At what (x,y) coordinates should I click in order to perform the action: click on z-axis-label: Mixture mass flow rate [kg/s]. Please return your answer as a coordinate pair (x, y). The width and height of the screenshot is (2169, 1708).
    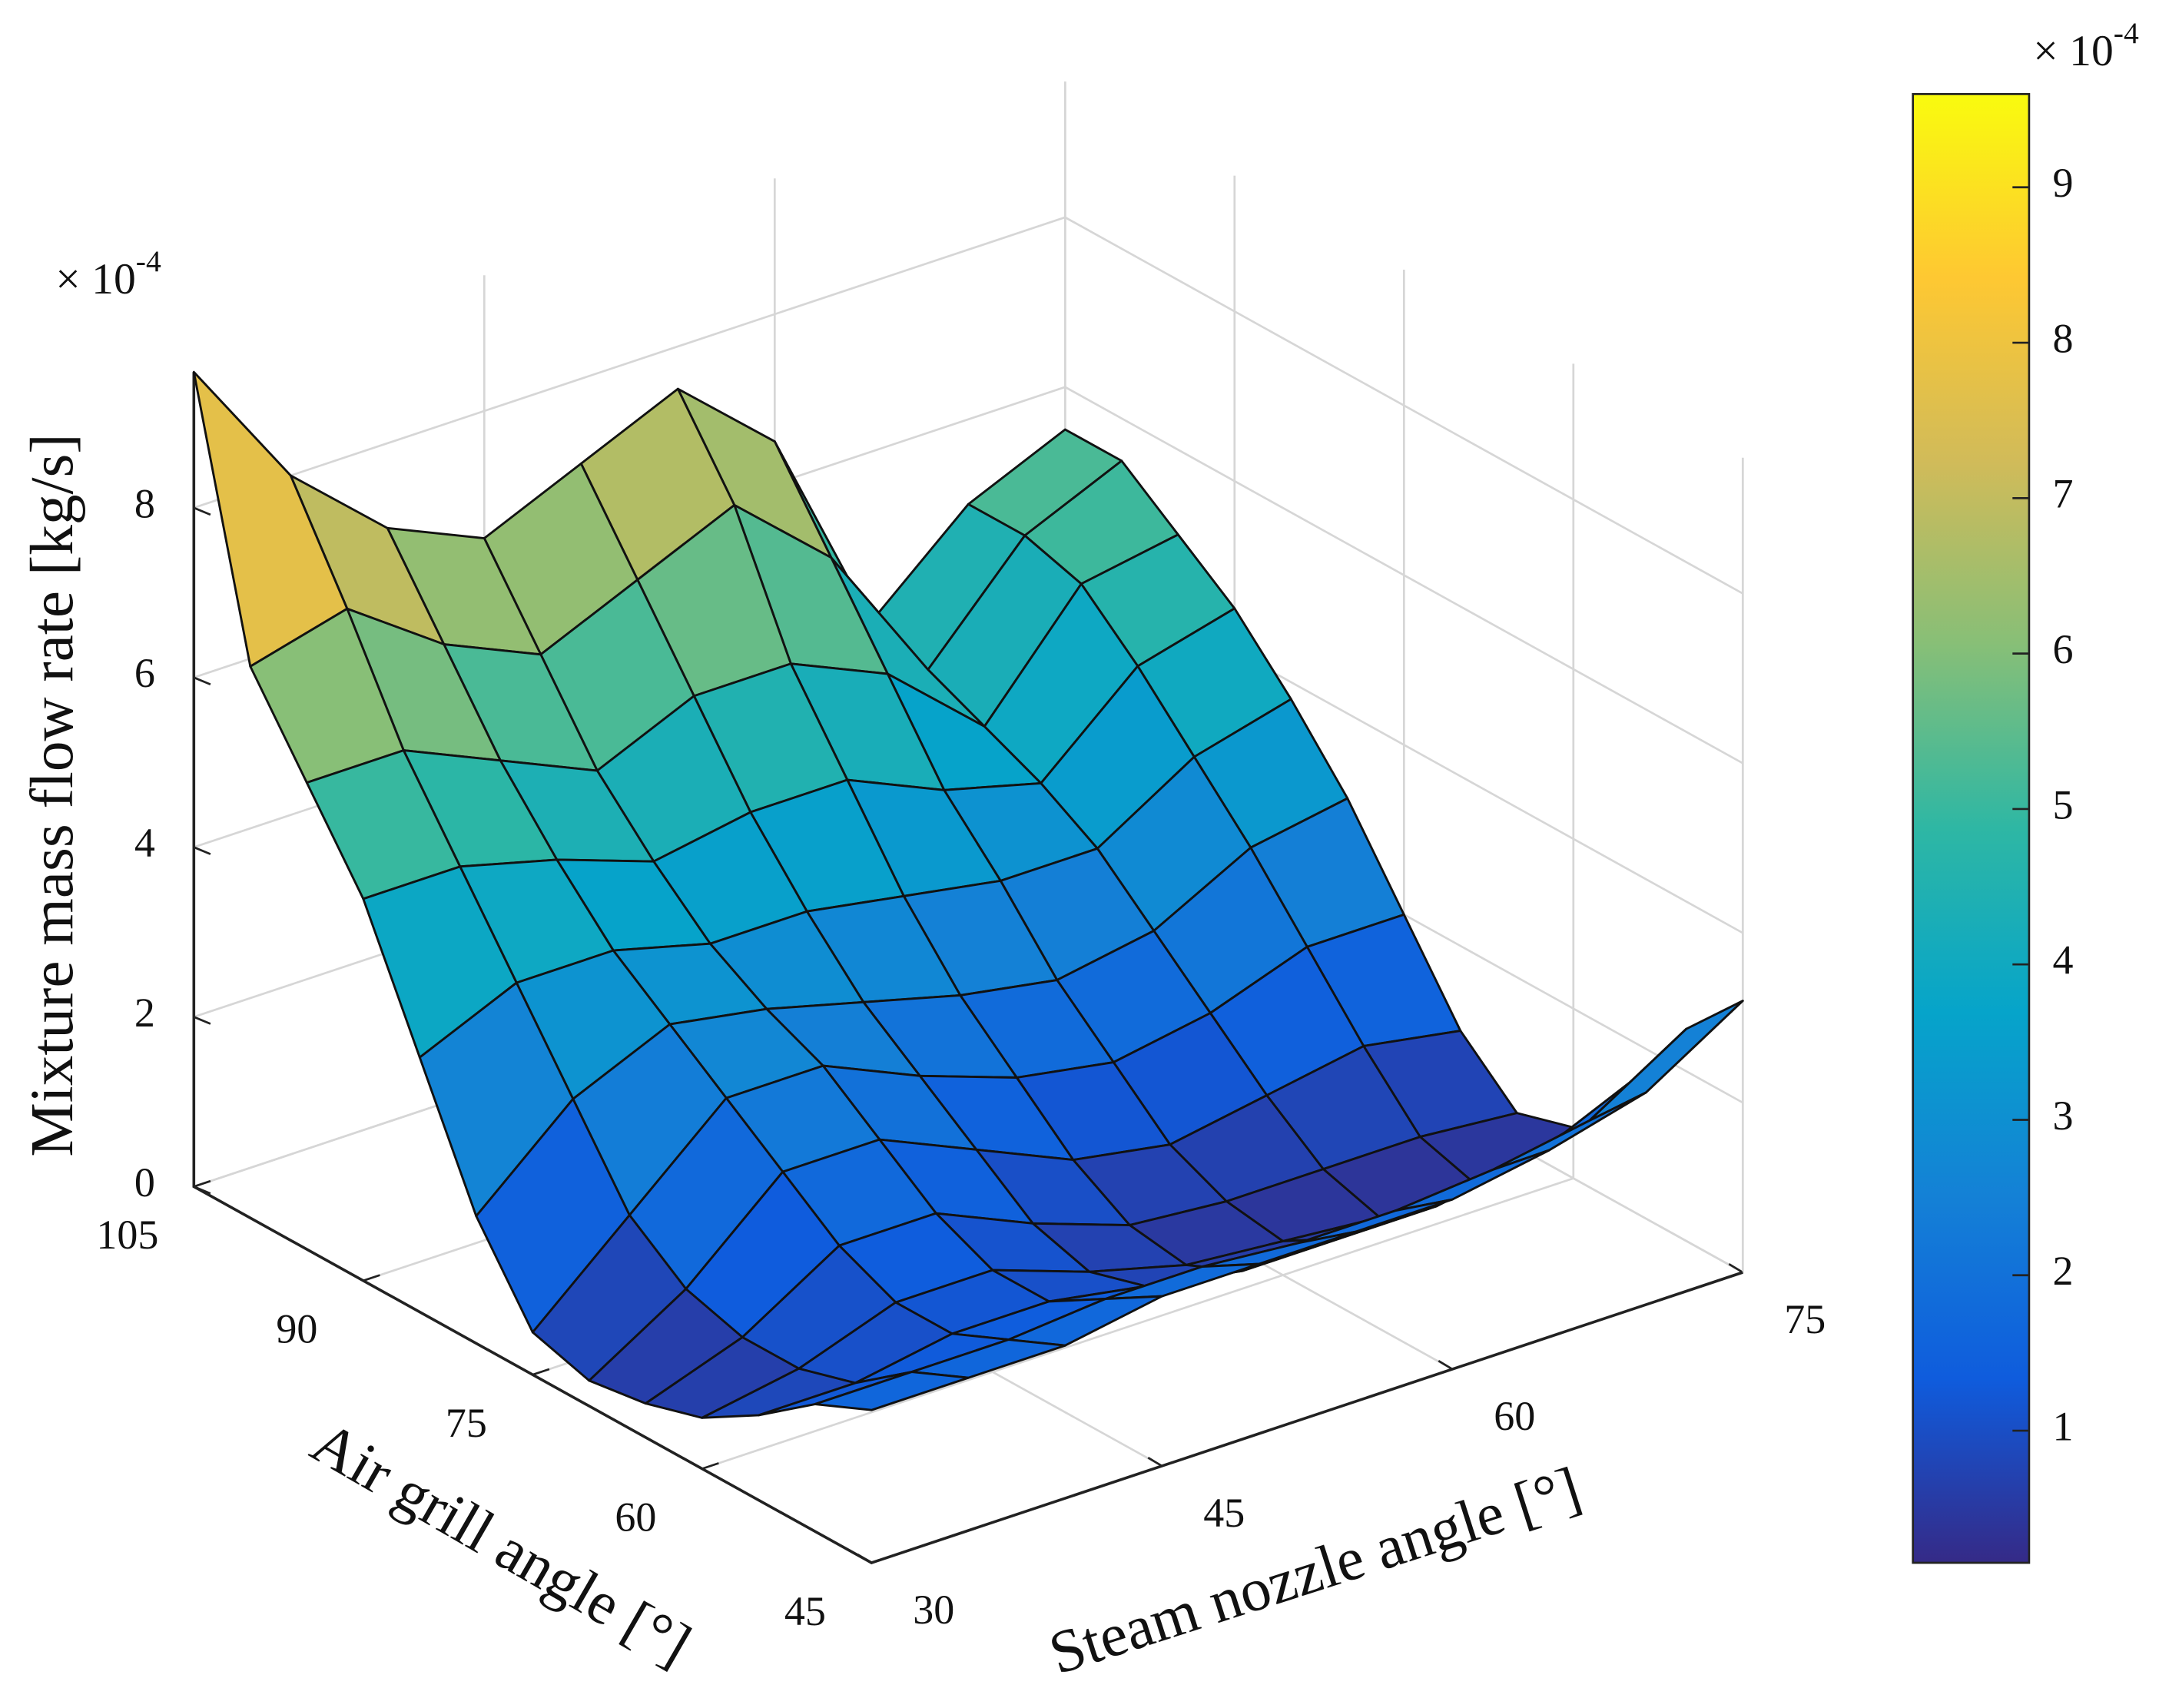
    Looking at the image, I should click on (52, 795).